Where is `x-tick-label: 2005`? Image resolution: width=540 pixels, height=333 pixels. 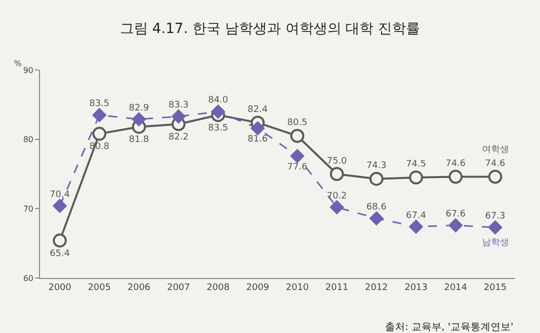 x-tick-label: 2005 is located at coordinates (99, 287).